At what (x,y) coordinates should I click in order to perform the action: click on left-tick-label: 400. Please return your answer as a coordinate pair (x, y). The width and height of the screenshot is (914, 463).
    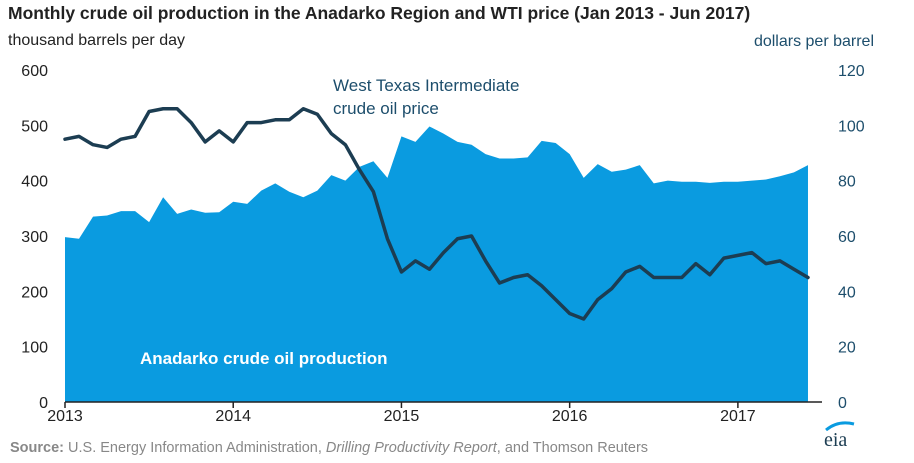
    Looking at the image, I should click on (34, 182).